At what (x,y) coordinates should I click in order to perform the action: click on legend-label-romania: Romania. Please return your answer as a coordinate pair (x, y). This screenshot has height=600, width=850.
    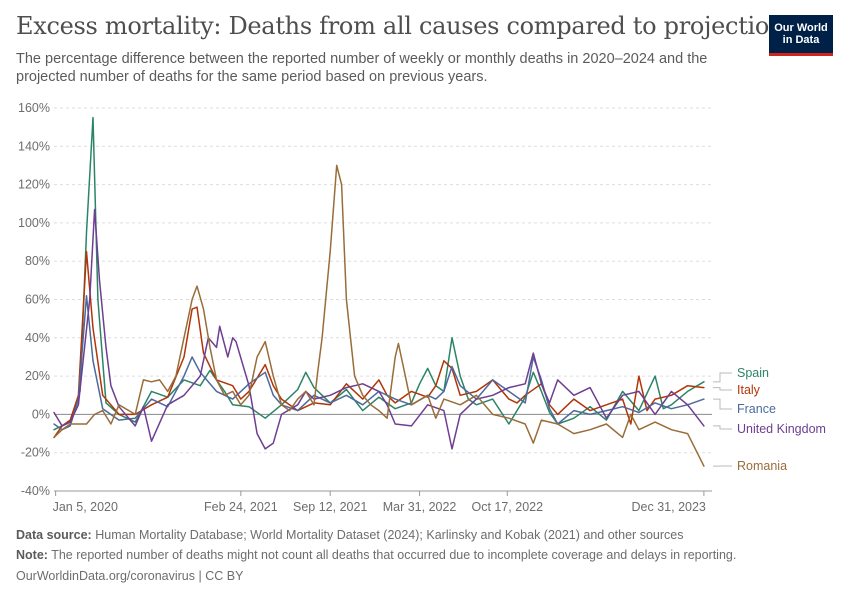
    Looking at the image, I should click on (762, 466).